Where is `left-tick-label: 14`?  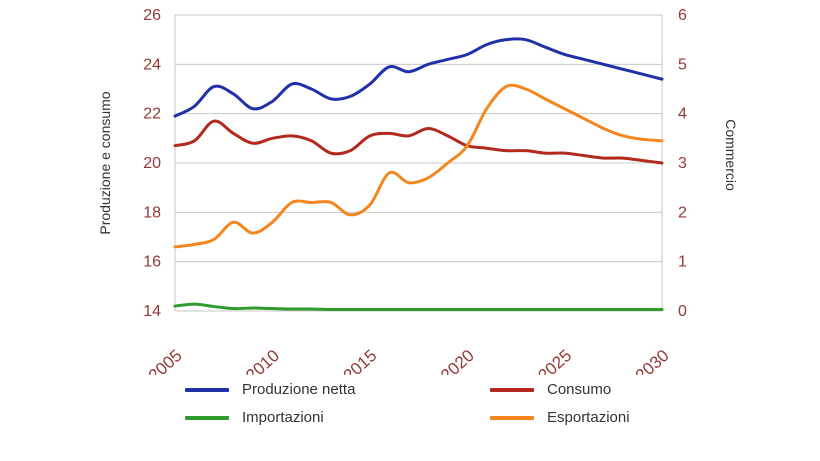
left-tick-label: 14 is located at coordinates (152, 311).